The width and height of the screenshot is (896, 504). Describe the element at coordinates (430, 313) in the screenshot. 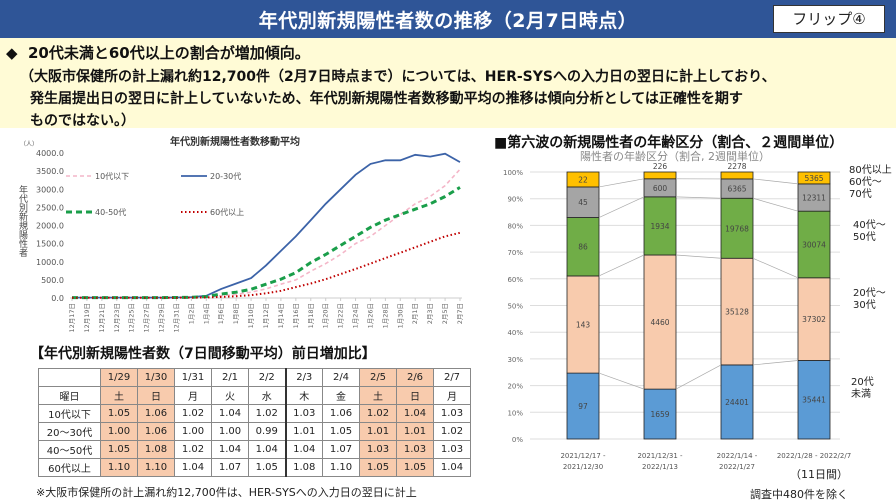

I see `x-tick-label: 2月3日` at that location.